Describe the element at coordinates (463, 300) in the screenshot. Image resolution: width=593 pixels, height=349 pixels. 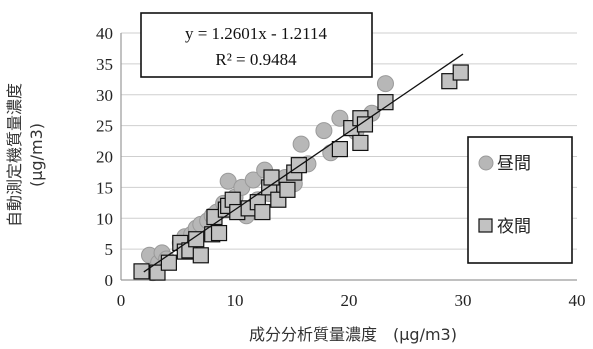
I see `x-tick-label: 30` at that location.